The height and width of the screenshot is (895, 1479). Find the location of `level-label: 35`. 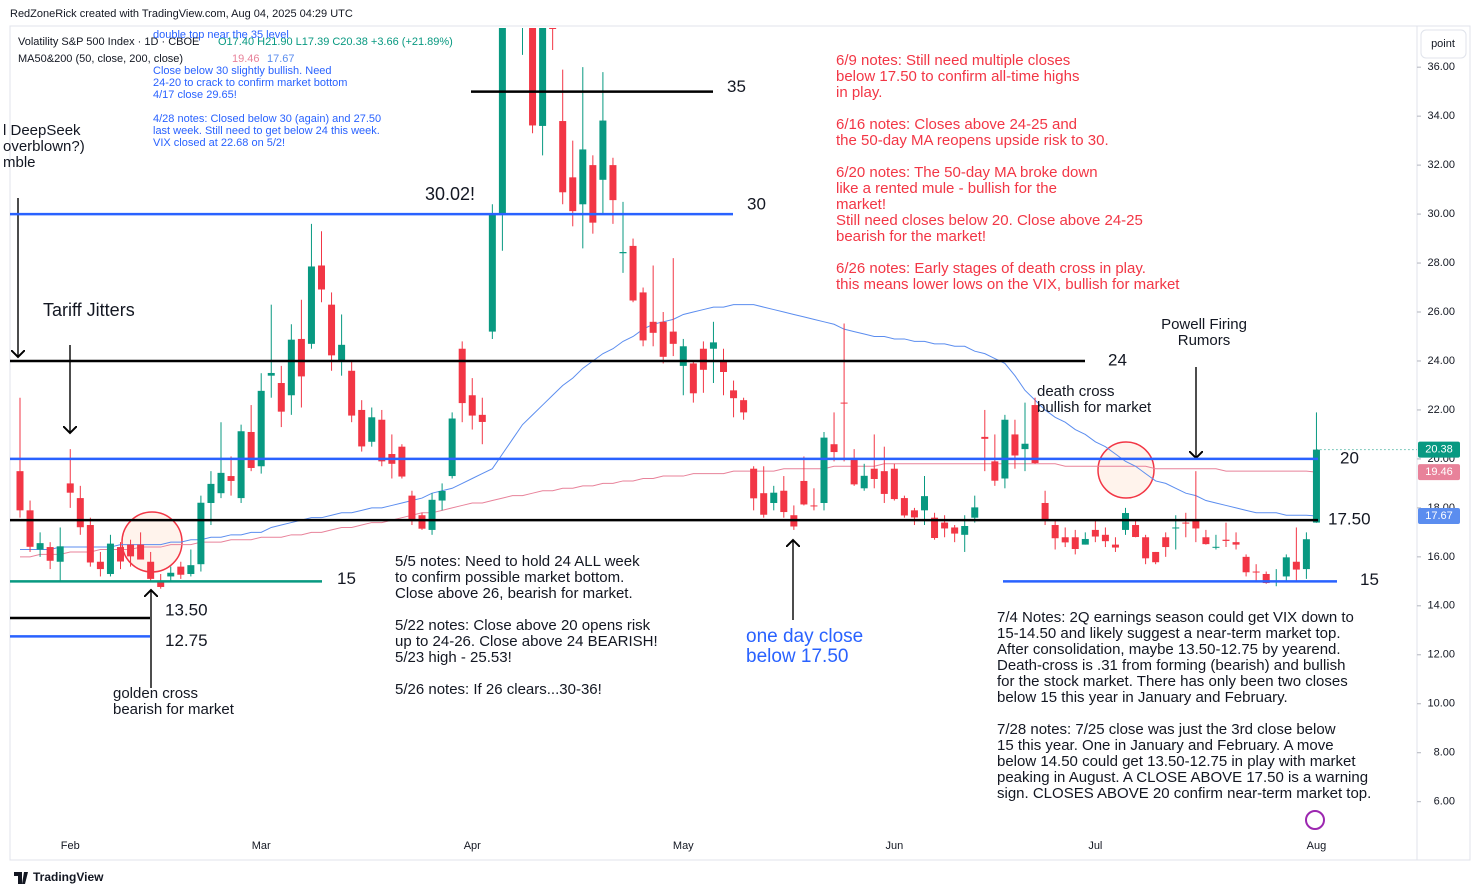

level-label: 35 is located at coordinates (736, 86).